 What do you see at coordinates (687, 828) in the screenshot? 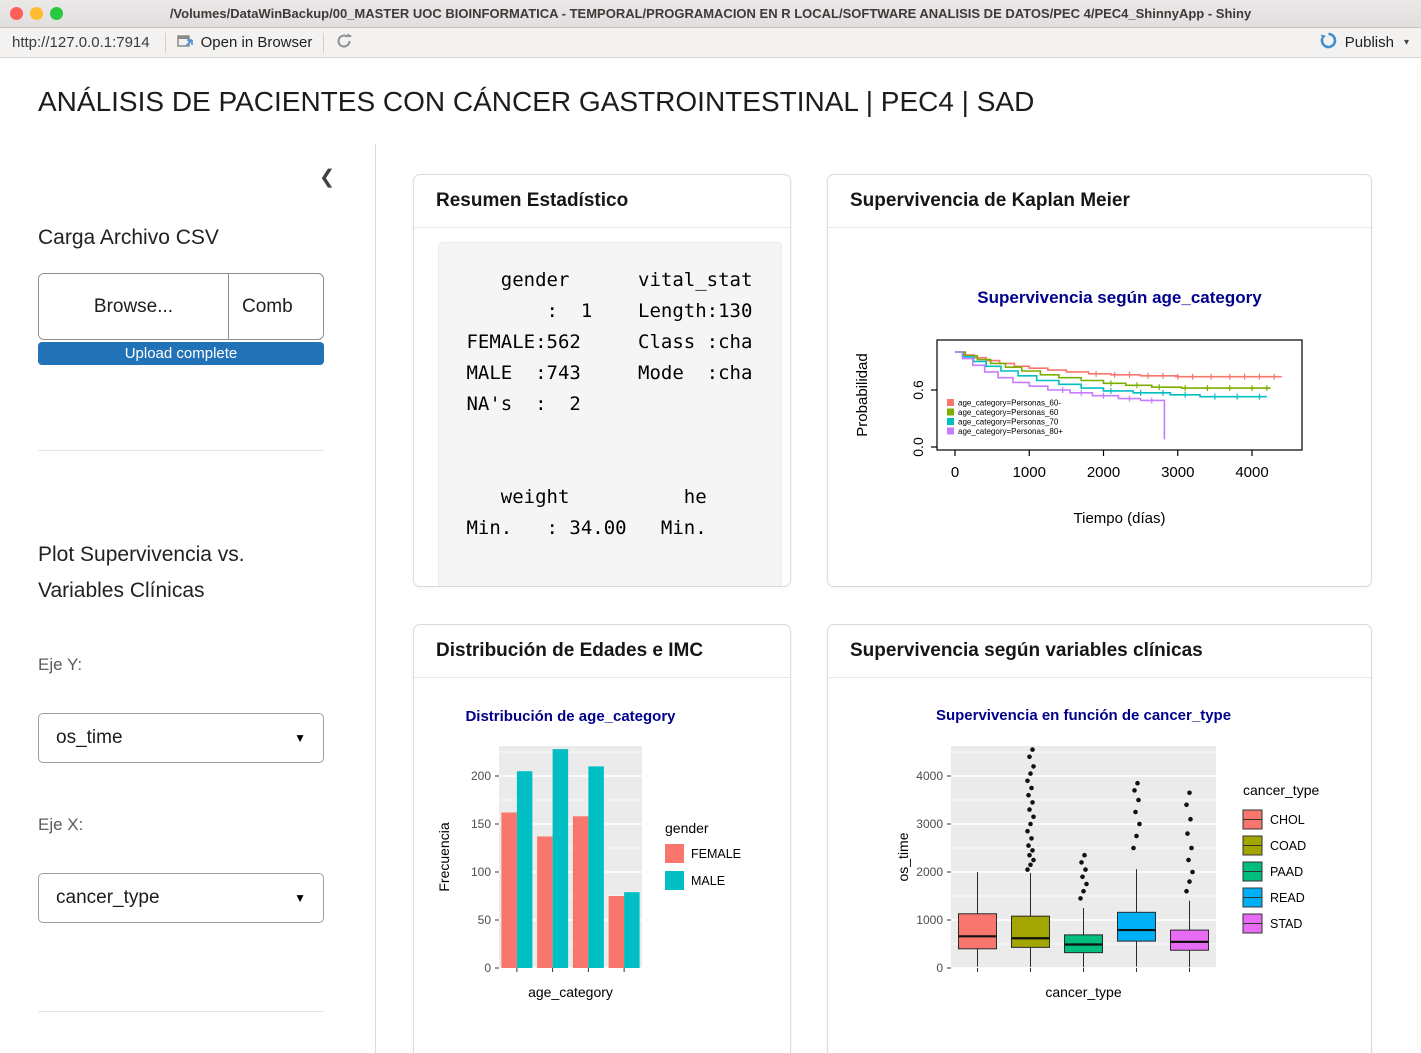
I see `svg-text: gender` at bounding box center [687, 828].